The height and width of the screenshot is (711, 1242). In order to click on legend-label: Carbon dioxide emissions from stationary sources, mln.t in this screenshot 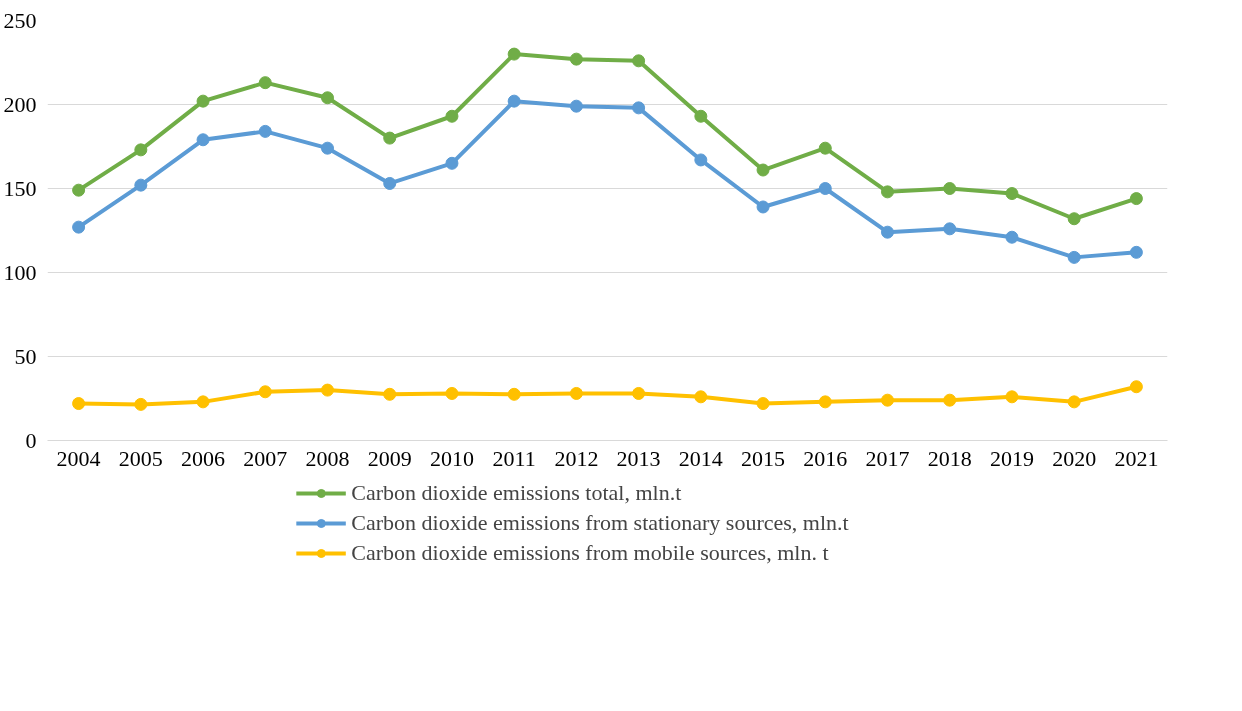, I will do `click(600, 523)`.